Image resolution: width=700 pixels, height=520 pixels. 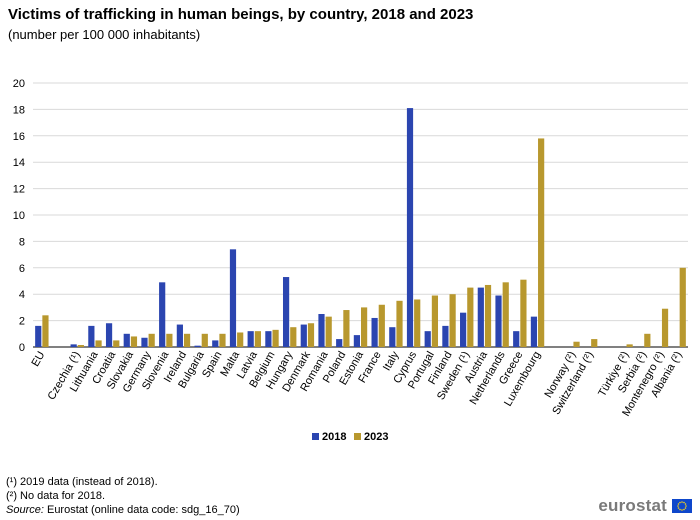 I want to click on chart-subtitle: (number per 100 000 inhabitants), so click(x=104, y=34).